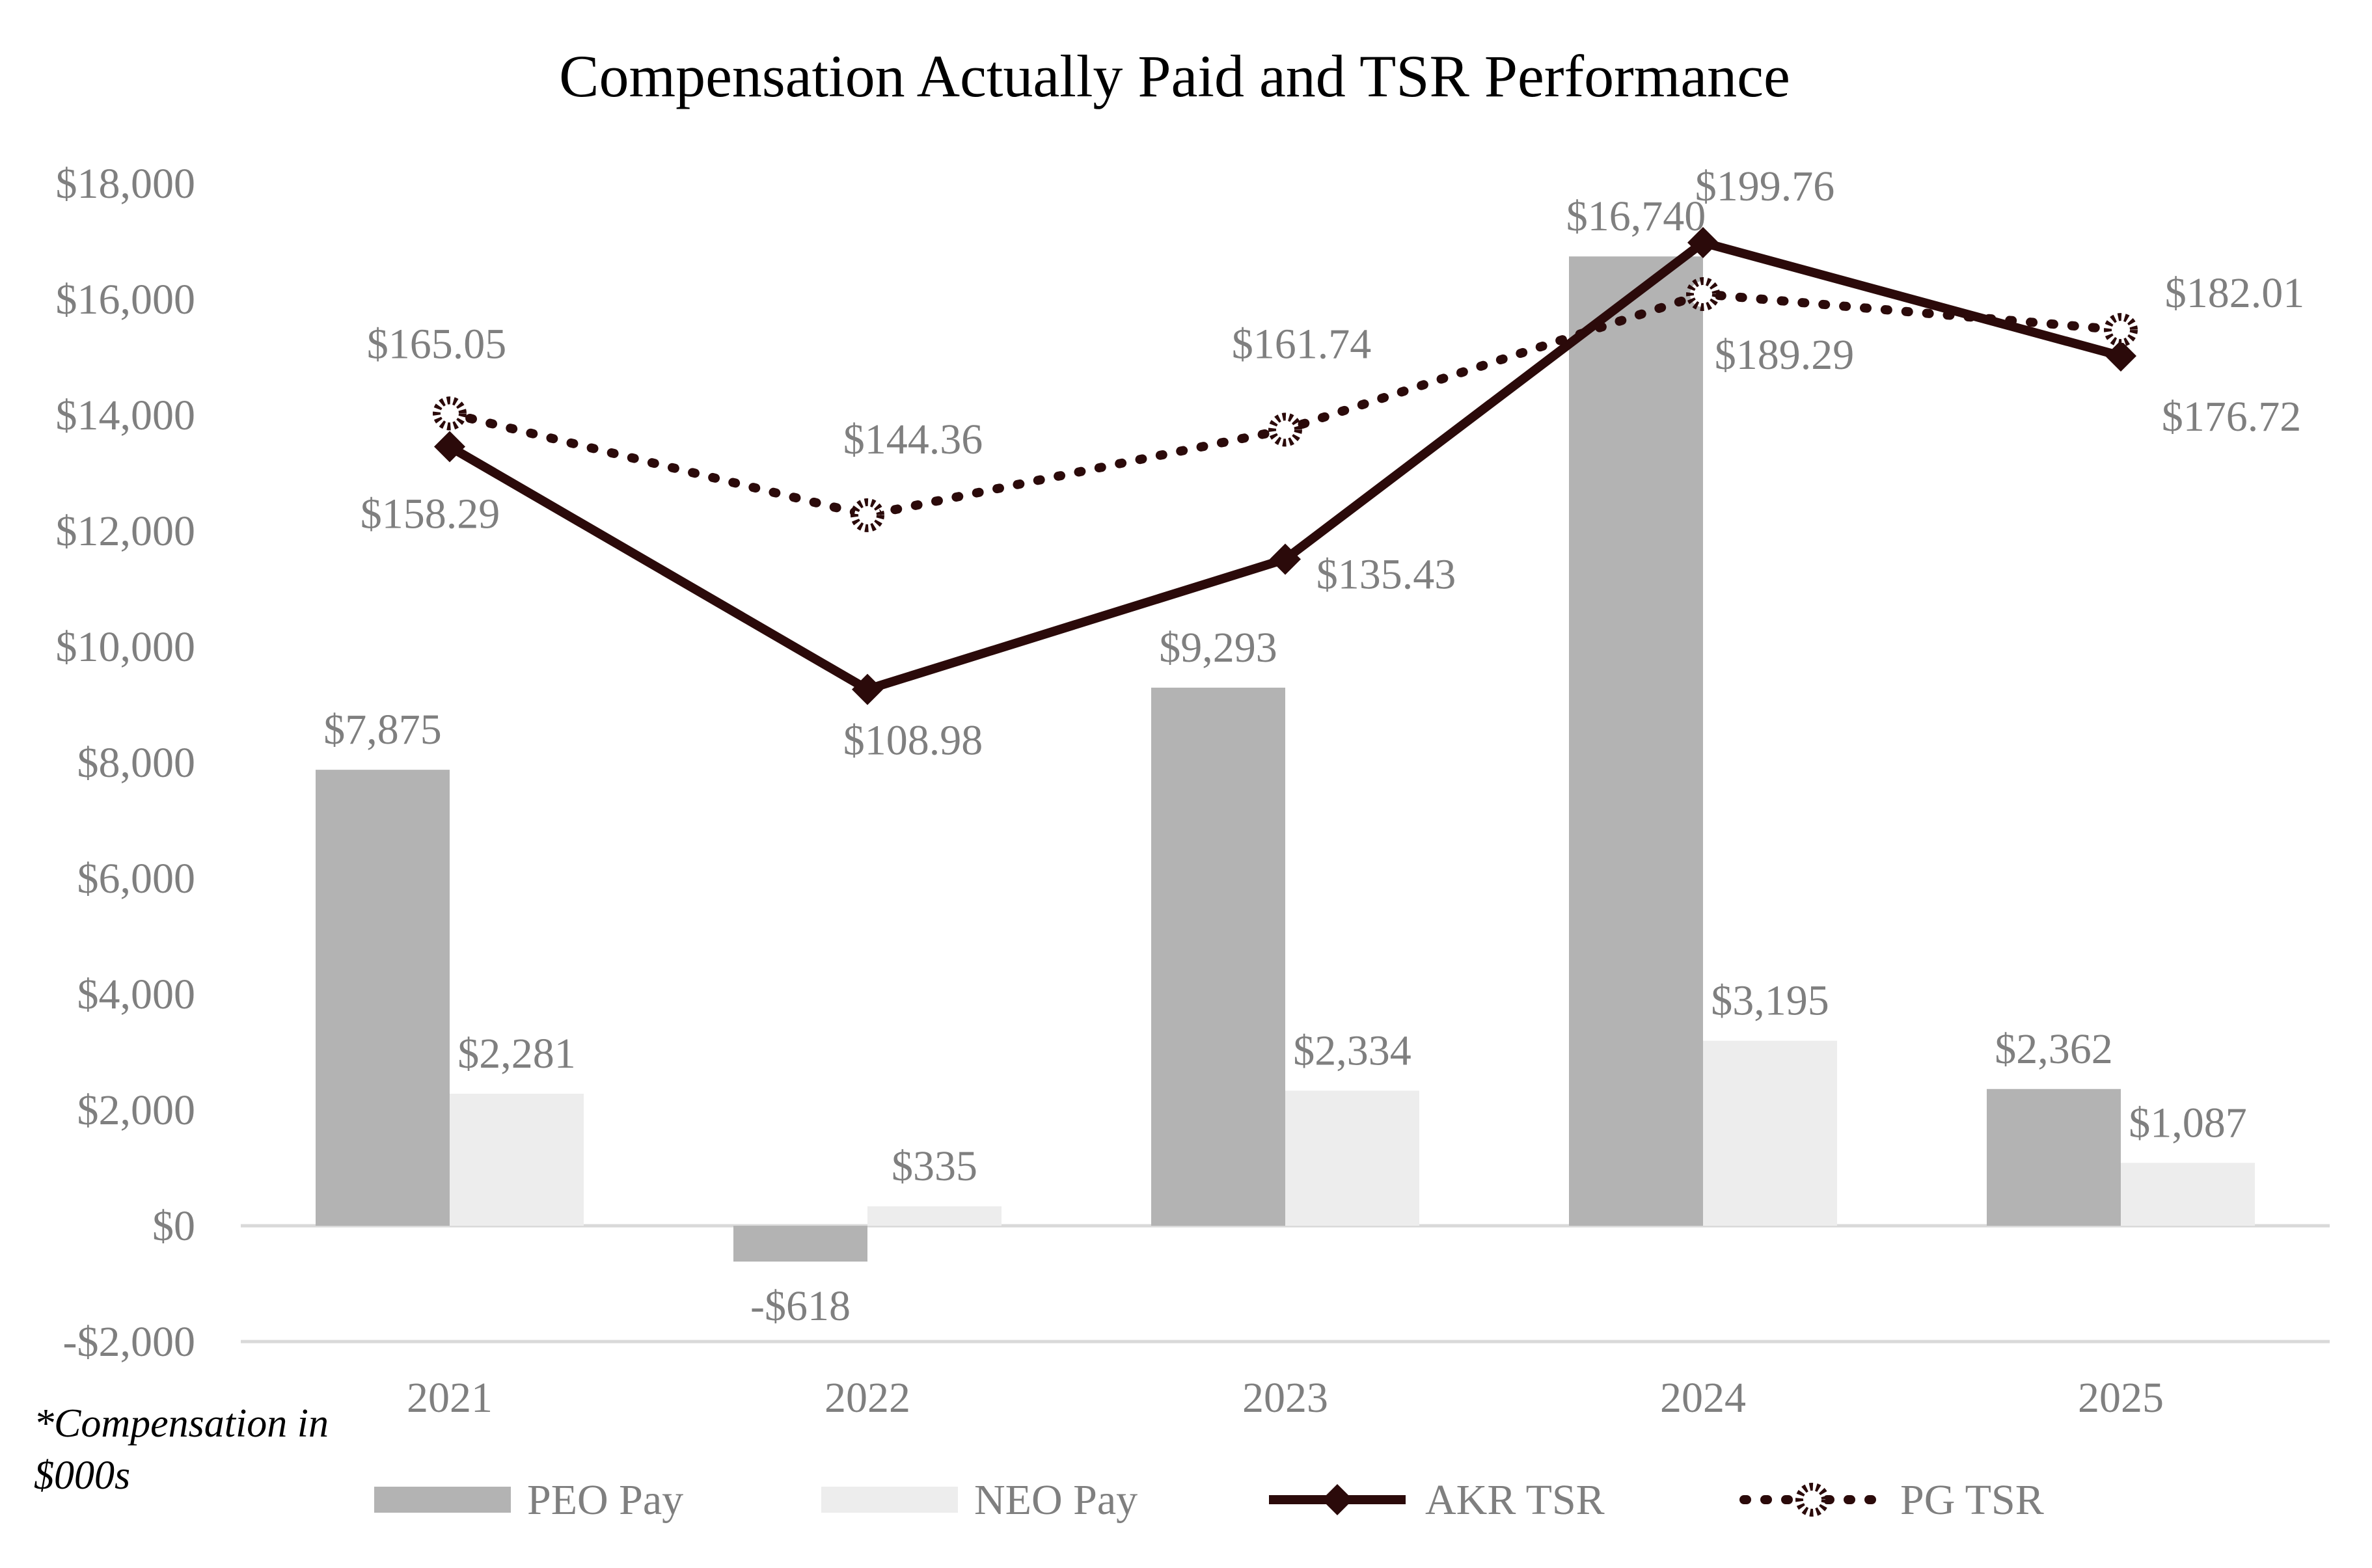 The image size is (2372, 1568). I want to click on footnote: *Compensation in $000s, so click(181, 1450).